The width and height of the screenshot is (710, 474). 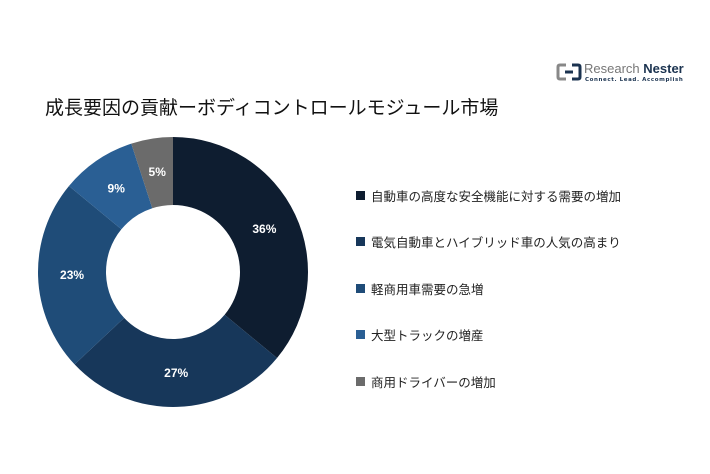 What do you see at coordinates (427, 289) in the screenshot?
I see `legend-label: 軽商用車需要の急増` at bounding box center [427, 289].